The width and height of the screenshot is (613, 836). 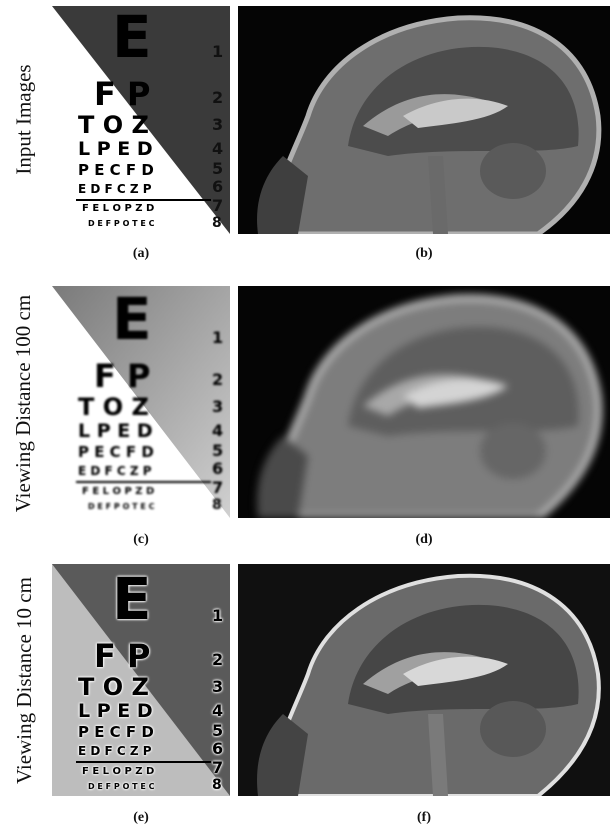 I want to click on row-label-text: Viewing Distance 100 cm, so click(x=23, y=403).